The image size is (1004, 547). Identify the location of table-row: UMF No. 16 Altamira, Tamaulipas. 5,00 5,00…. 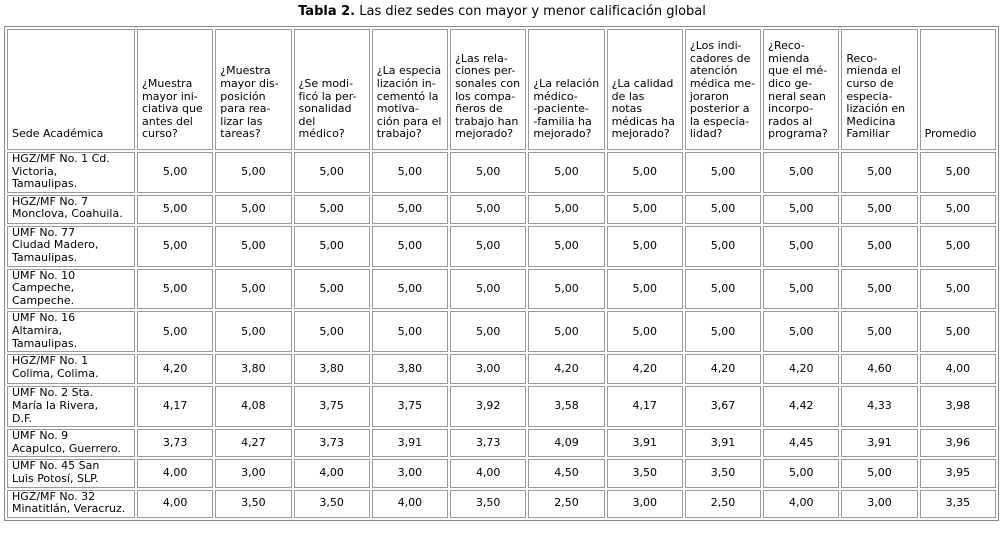
(501, 332).